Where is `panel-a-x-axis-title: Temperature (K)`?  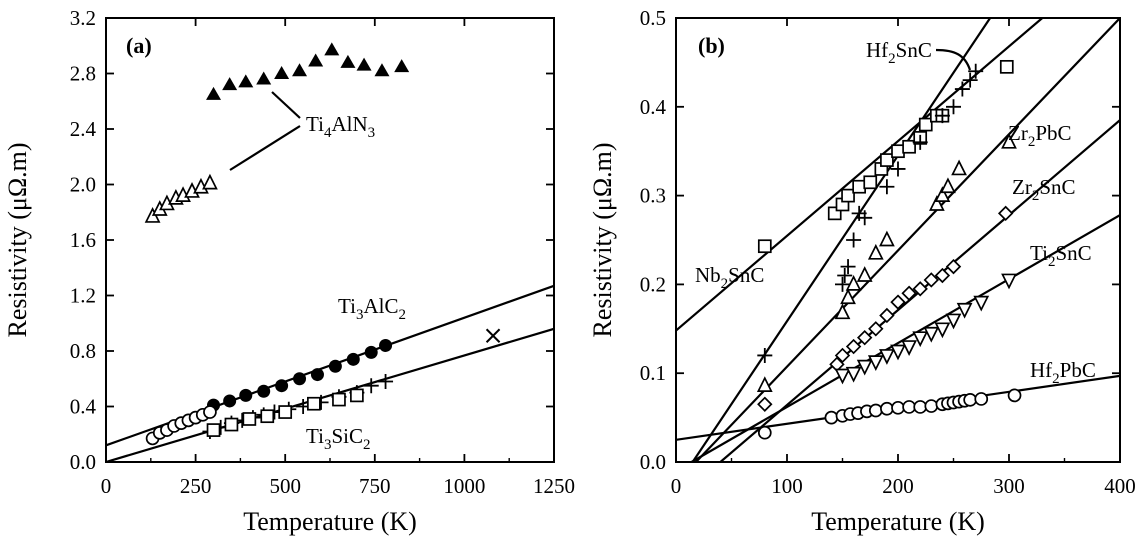
panel-a-x-axis-title: Temperature (K) is located at coordinates (330, 521).